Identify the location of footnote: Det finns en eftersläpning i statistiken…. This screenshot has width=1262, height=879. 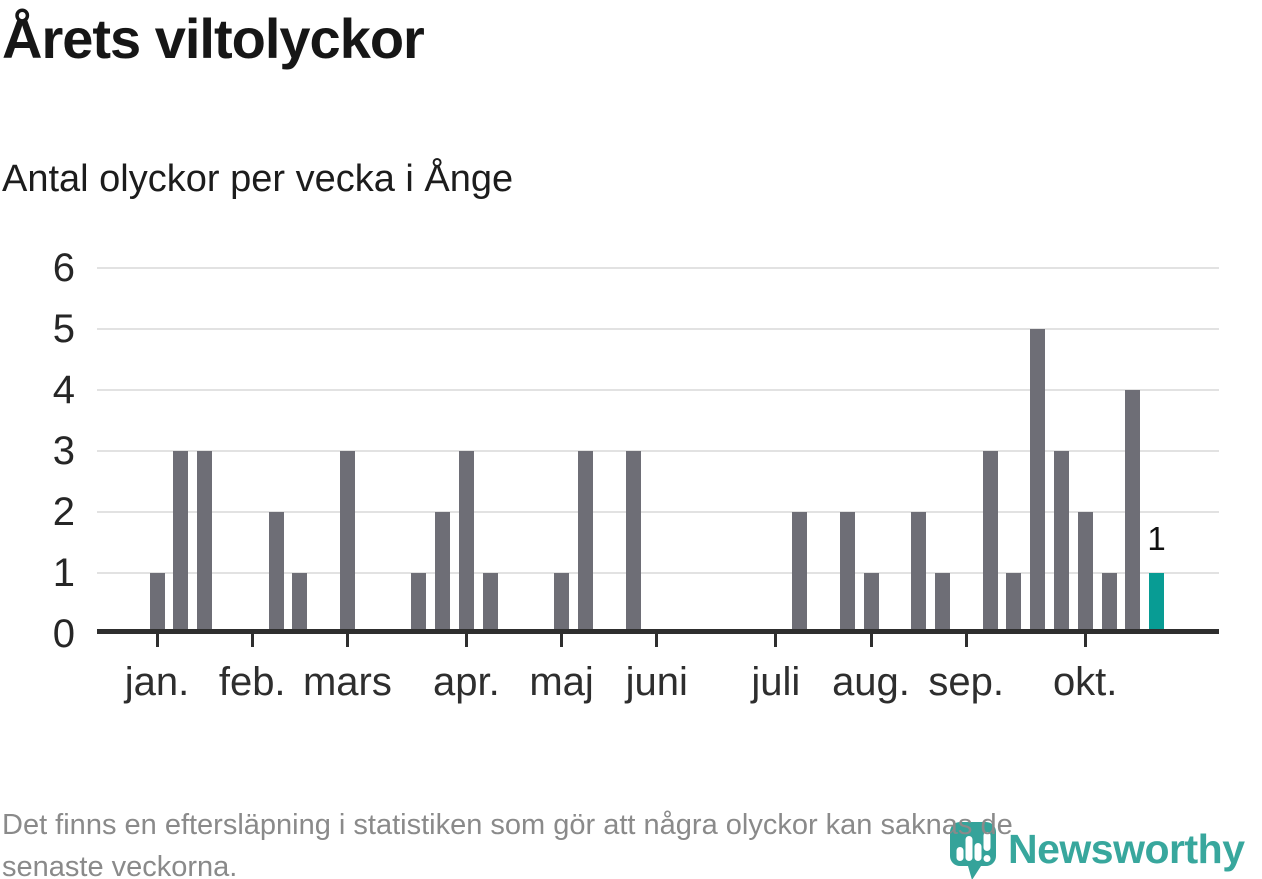
(507, 841).